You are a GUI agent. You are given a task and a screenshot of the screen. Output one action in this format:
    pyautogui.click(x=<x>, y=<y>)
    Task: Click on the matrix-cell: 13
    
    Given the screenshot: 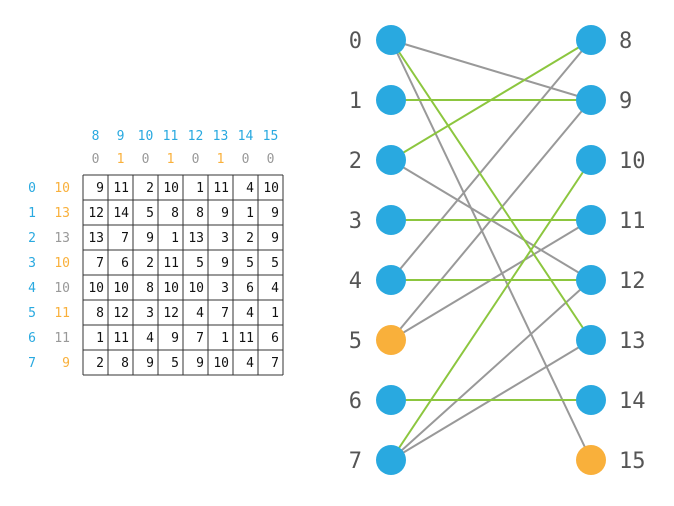 What is the action you would take?
    pyautogui.click(x=196, y=238)
    